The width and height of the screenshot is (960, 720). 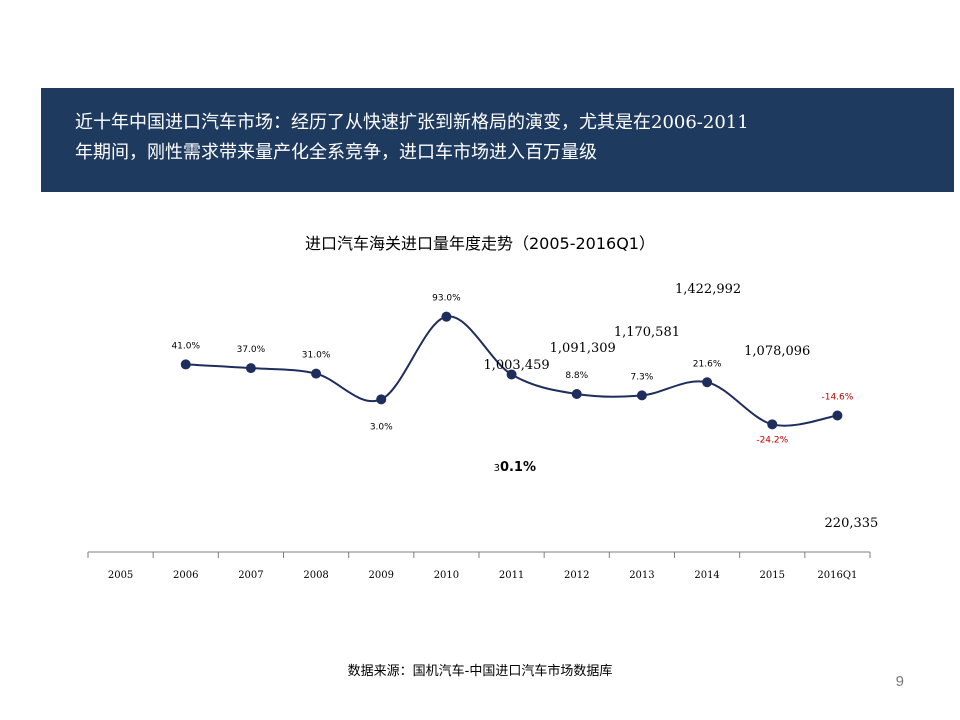 I want to click on growth-rate-line, so click(x=511, y=371).